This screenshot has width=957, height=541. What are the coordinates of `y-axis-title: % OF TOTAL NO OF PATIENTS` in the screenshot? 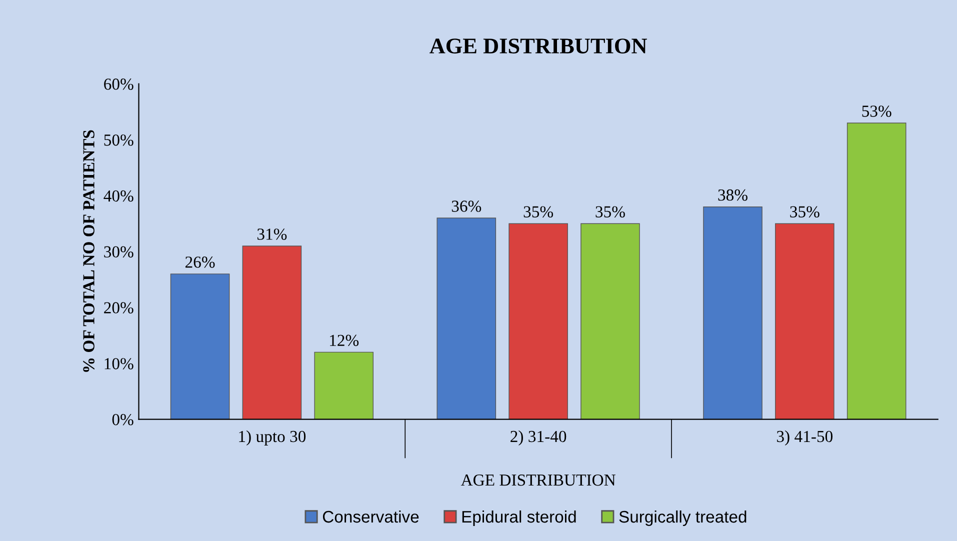 It's located at (88, 251).